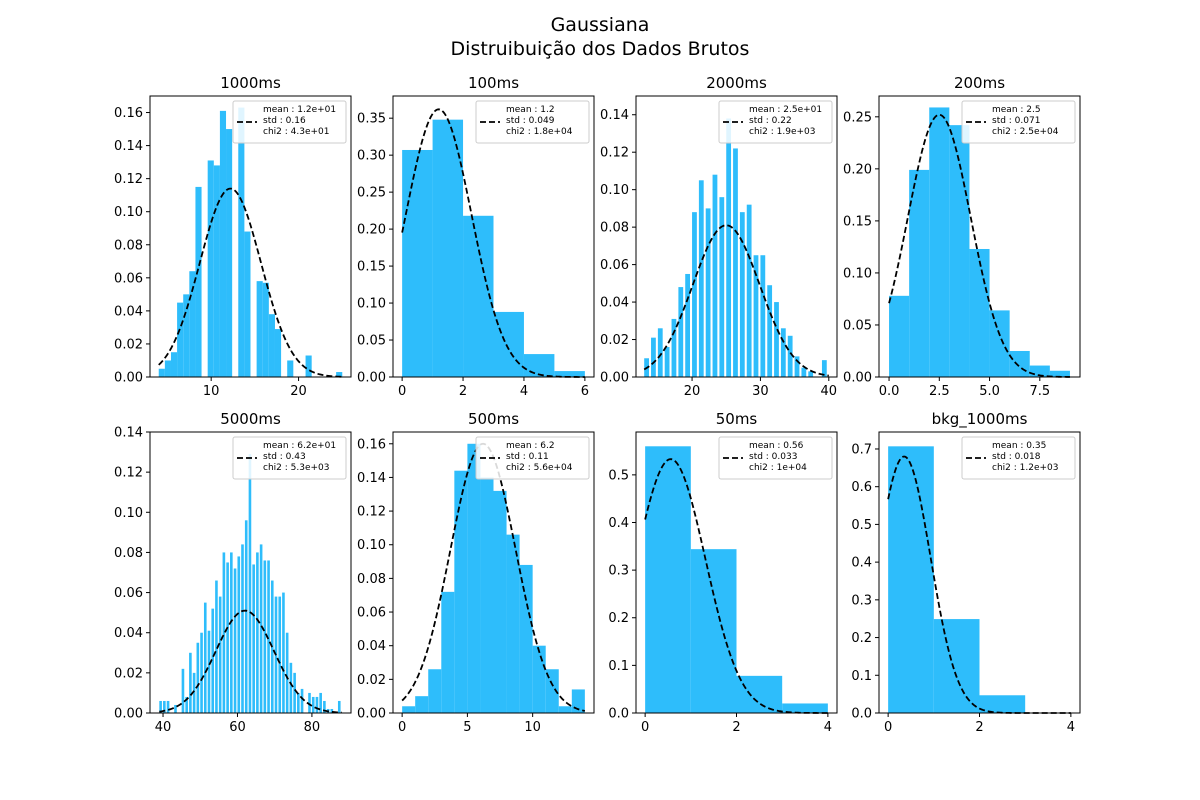 The height and width of the screenshot is (800, 1200). What do you see at coordinates (980, 419) in the screenshot?
I see `panel-title: bkg_1000ms` at bounding box center [980, 419].